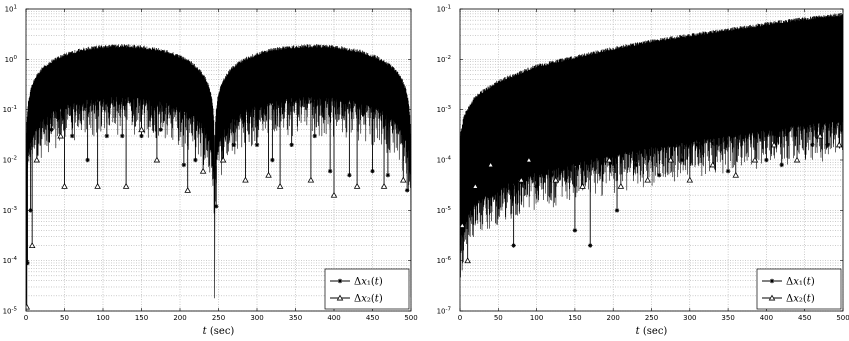 Image resolution: width=849 pixels, height=341 pixels. I want to click on x-tick-label: 50, so click(64, 318).